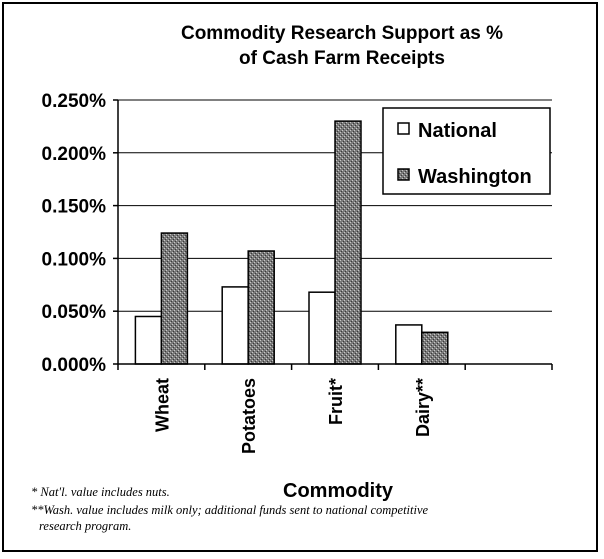 This screenshot has width=604, height=559. Describe the element at coordinates (475, 177) in the screenshot. I see `legend-label-washington: Washington` at that location.